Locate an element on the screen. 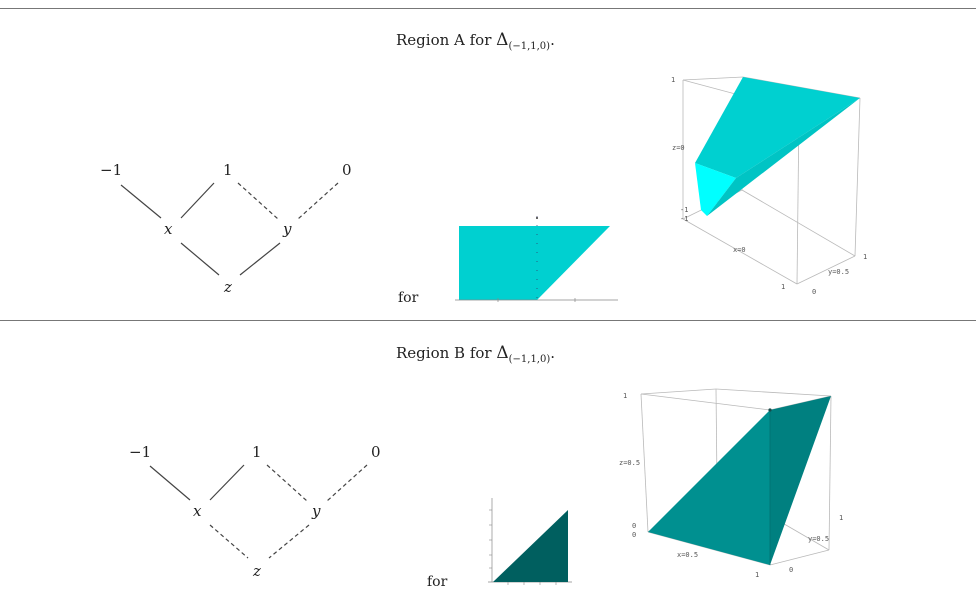 The image size is (976, 592). edge-b-1-x is located at coordinates (227, 482).